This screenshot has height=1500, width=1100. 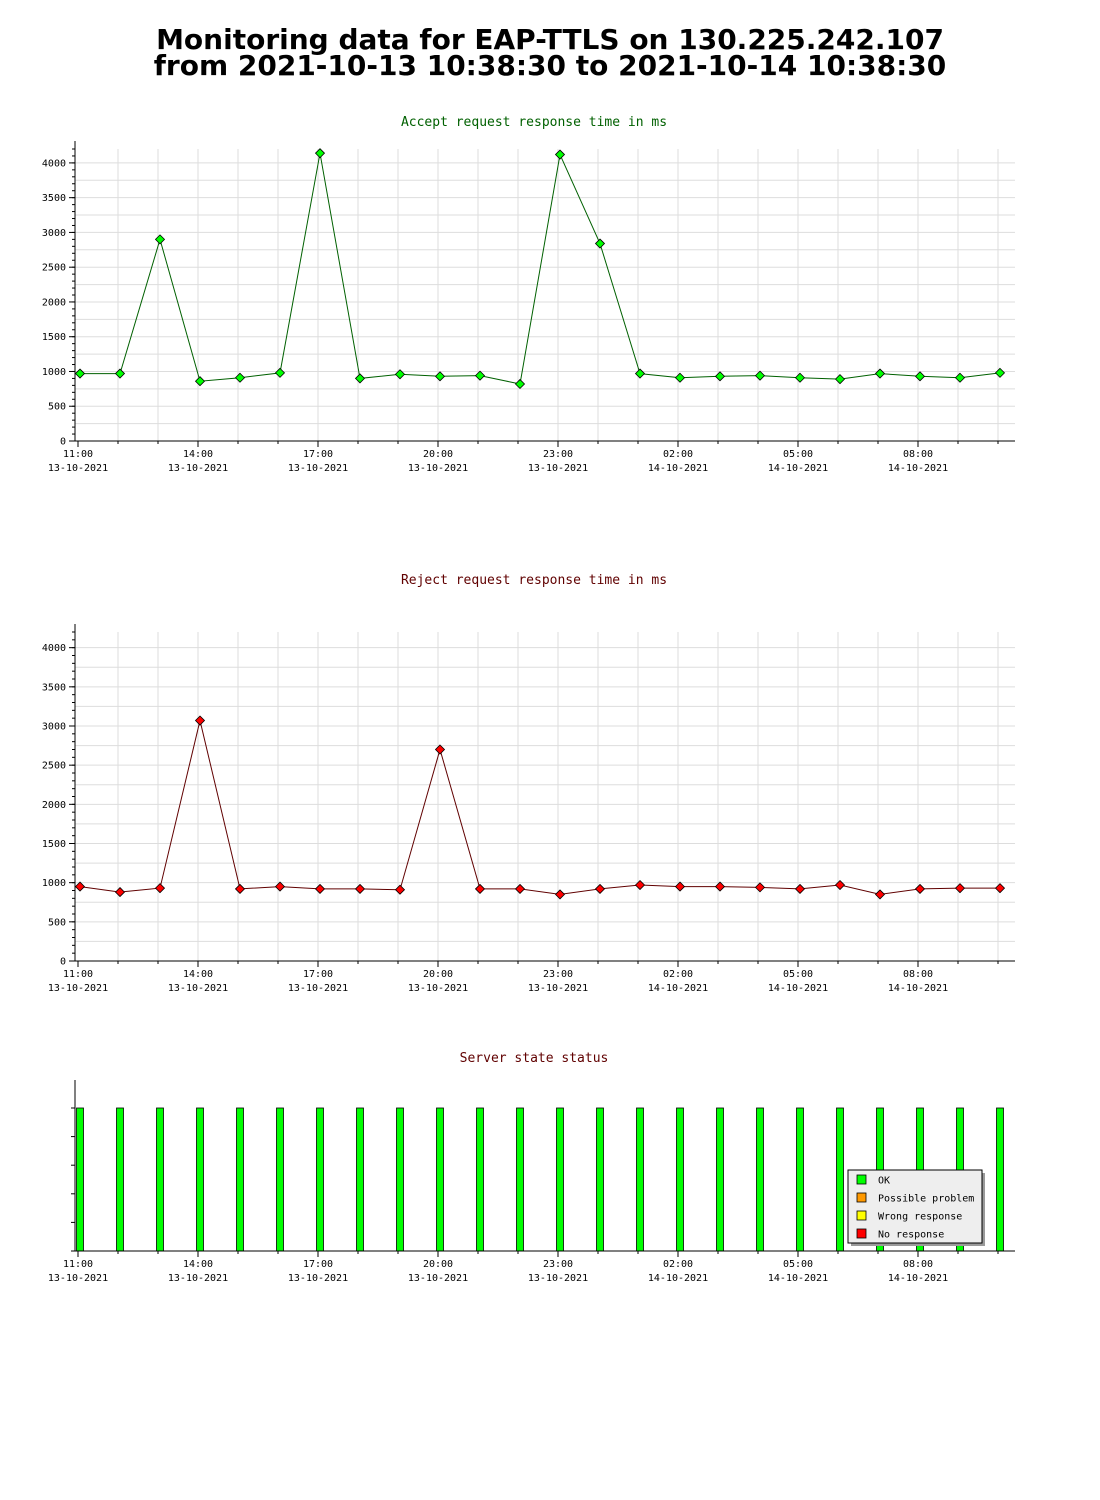 What do you see at coordinates (678, 1264) in the screenshot?
I see `status-chart-x-tick-time: 02:00` at bounding box center [678, 1264].